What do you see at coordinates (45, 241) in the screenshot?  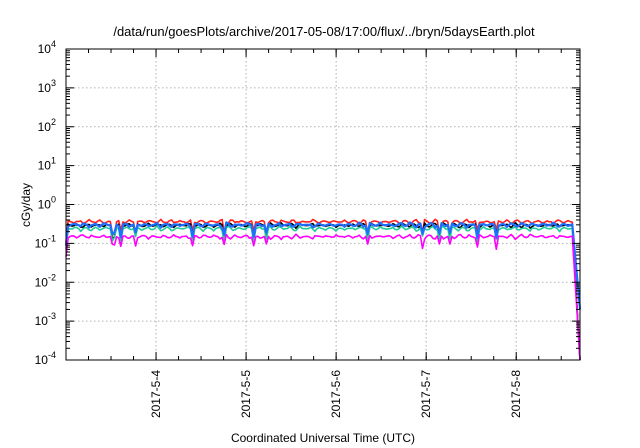 I see `y-tick-label: 10⁻¹` at bounding box center [45, 241].